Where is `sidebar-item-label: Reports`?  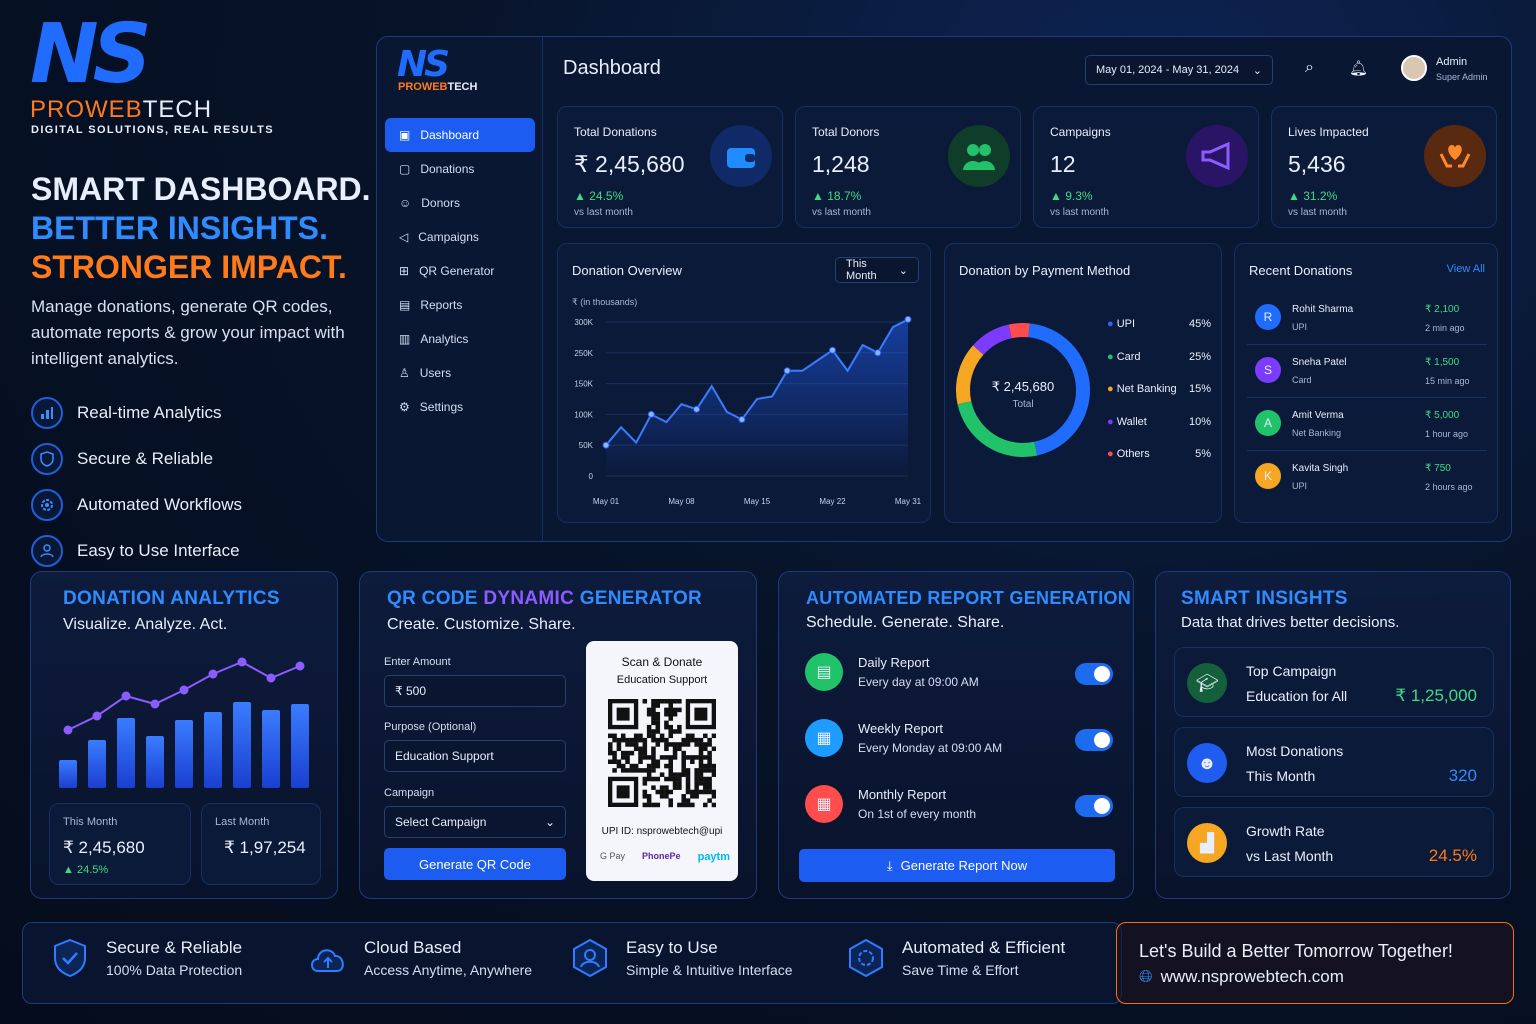 sidebar-item-label: Reports is located at coordinates (441, 305).